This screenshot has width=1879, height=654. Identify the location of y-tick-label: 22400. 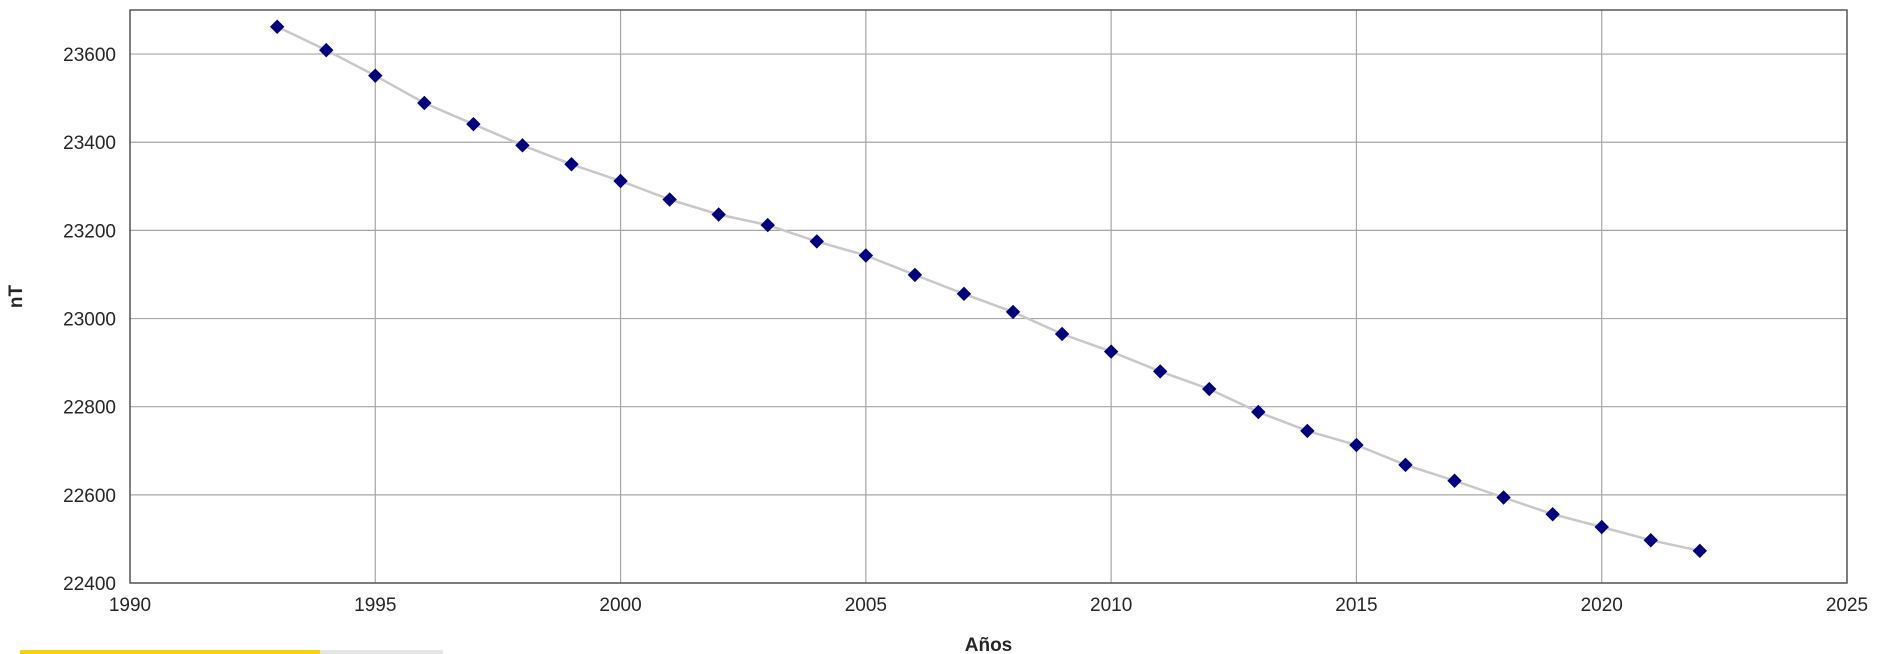
(89, 584).